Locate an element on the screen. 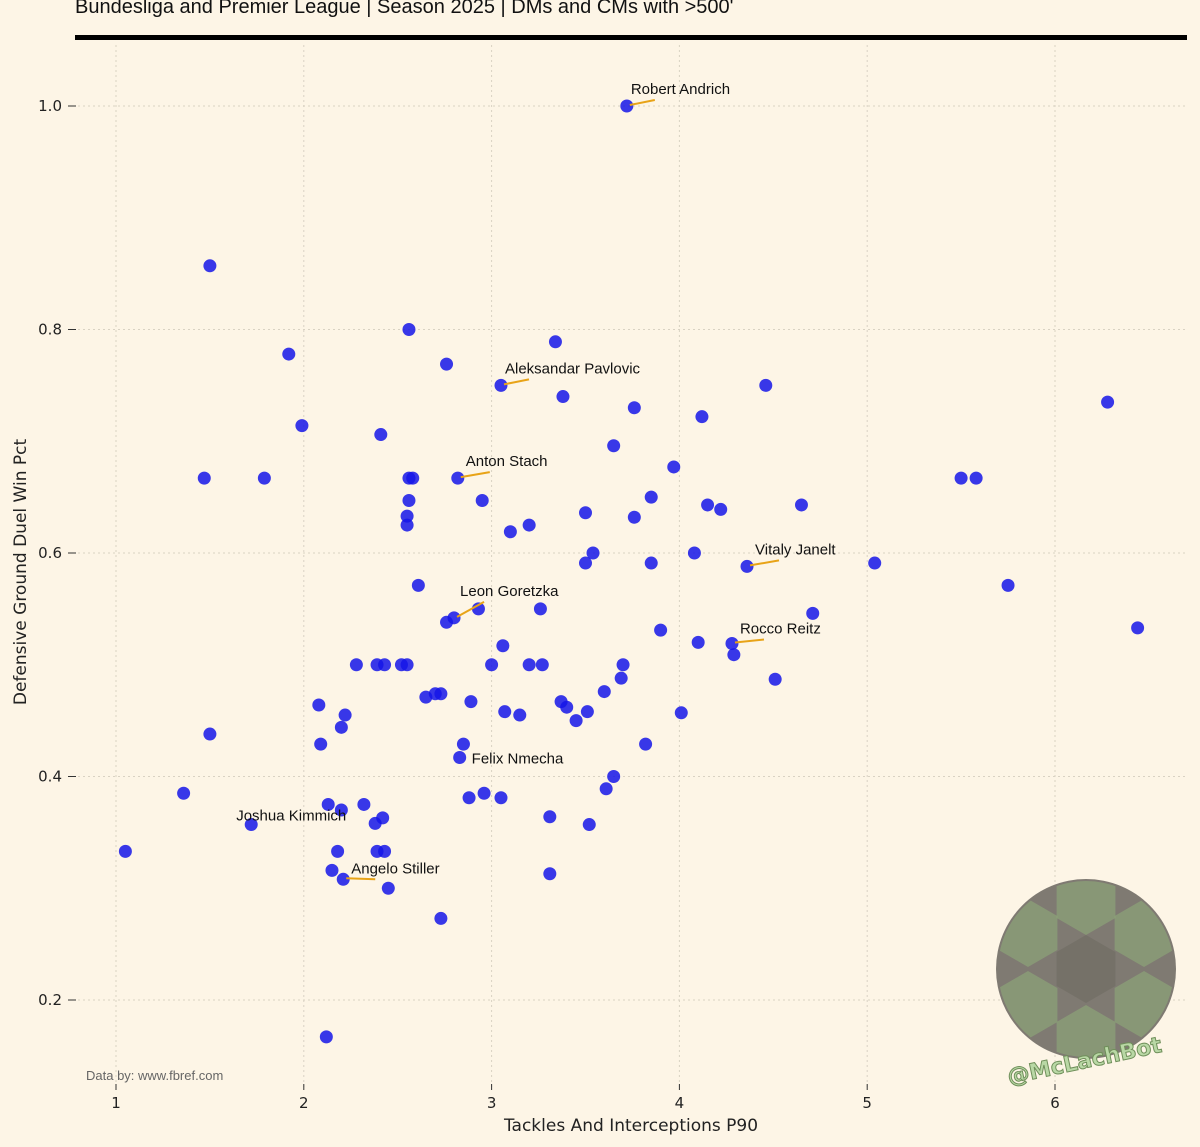 This screenshot has height=1147, width=1200. annotation-label: Leon Goretzka is located at coordinates (509, 591).